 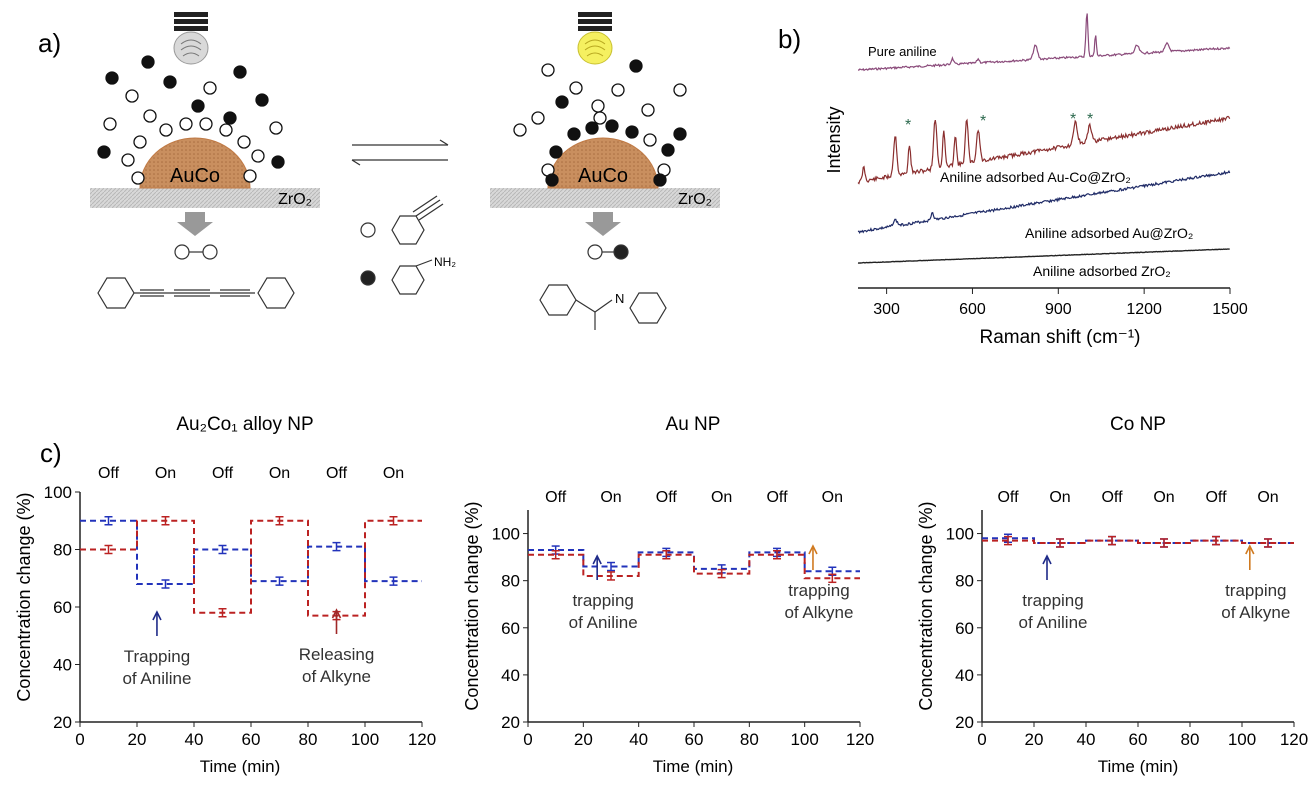 I want to click on y-axis-label: Concentration change (%), so click(x=472, y=605).